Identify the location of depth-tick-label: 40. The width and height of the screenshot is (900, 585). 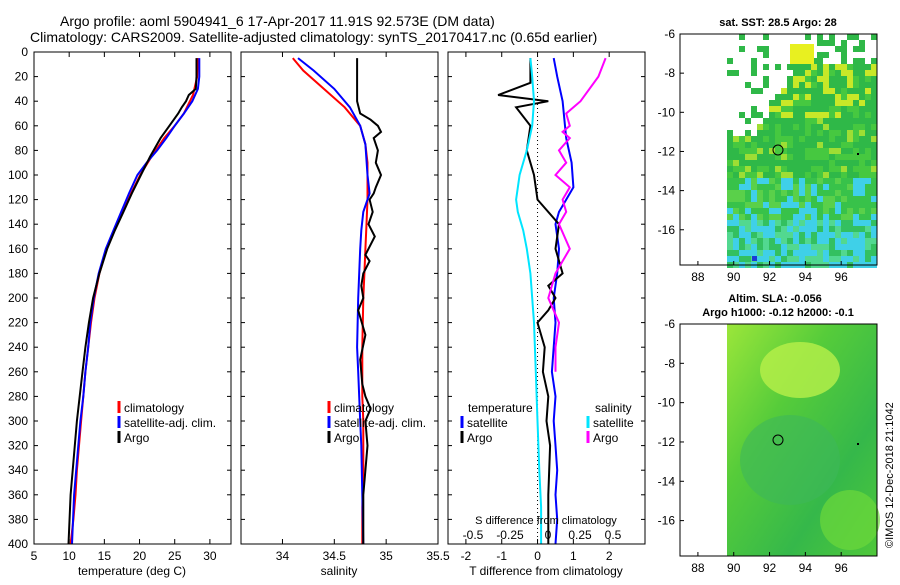
(22, 101).